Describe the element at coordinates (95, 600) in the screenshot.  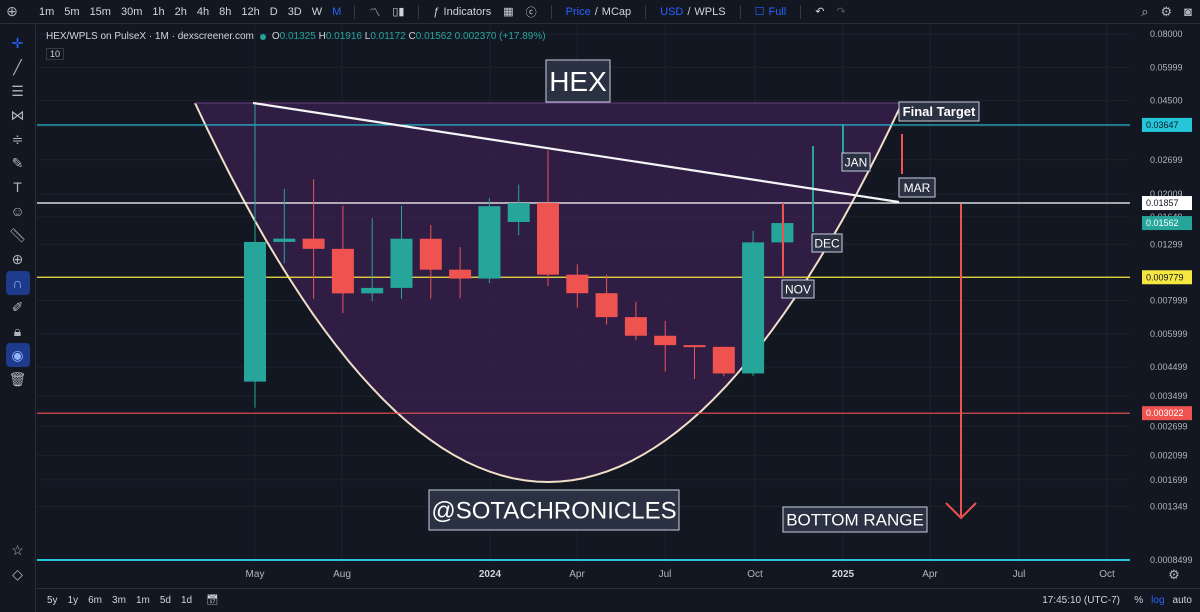
I see `range-6m: 6m` at that location.